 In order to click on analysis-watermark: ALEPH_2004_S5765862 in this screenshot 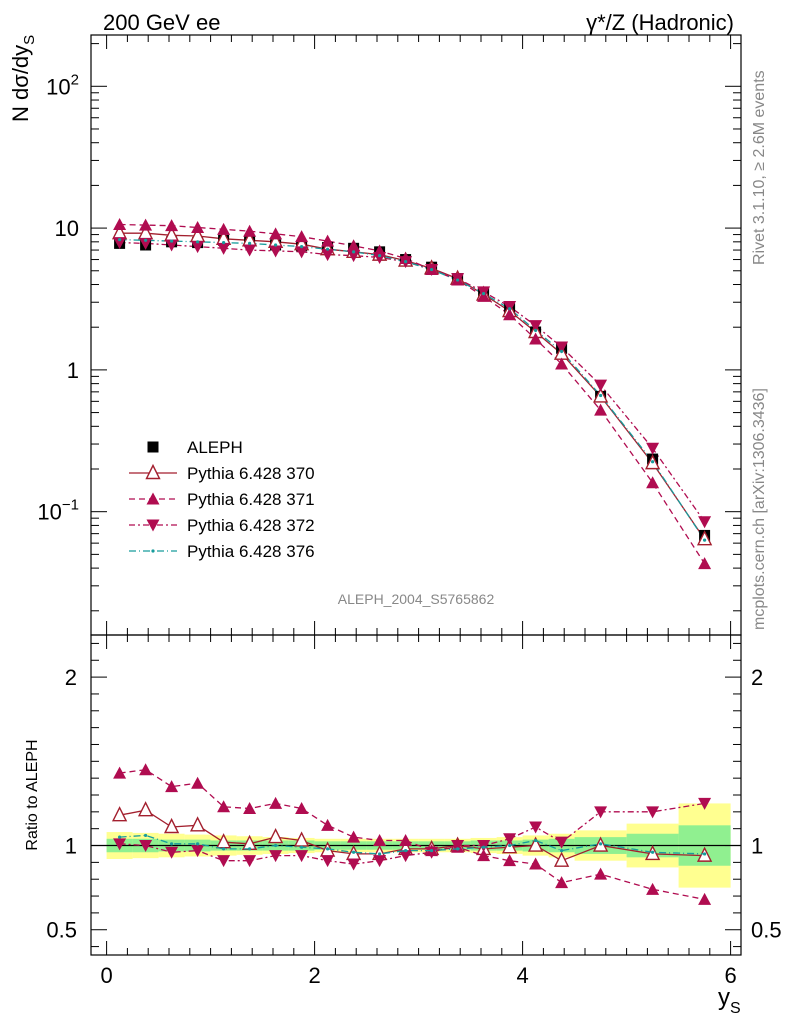, I will do `click(416, 599)`.